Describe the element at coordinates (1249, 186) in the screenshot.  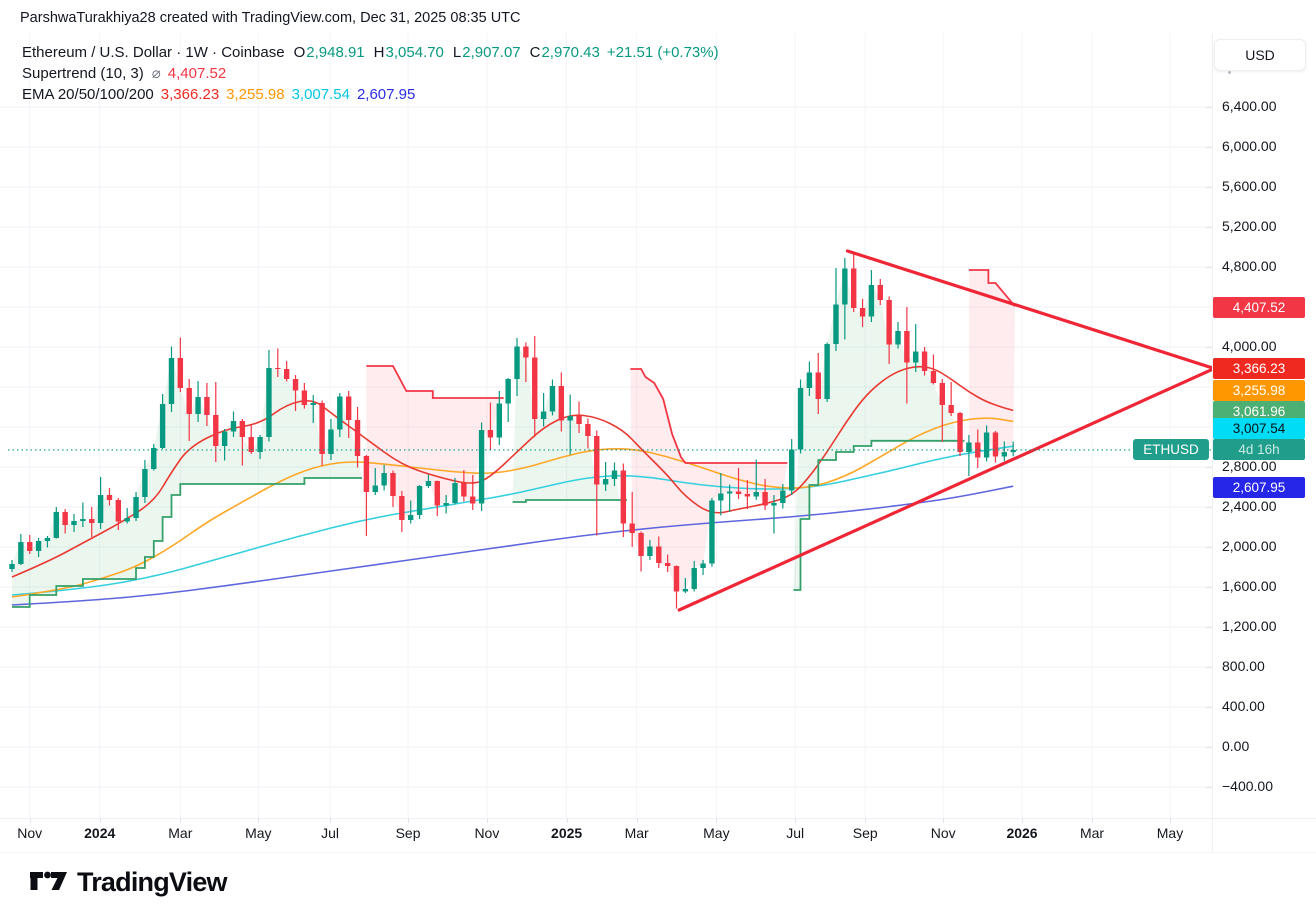
I see `price-tick-label: 5,600.00` at that location.